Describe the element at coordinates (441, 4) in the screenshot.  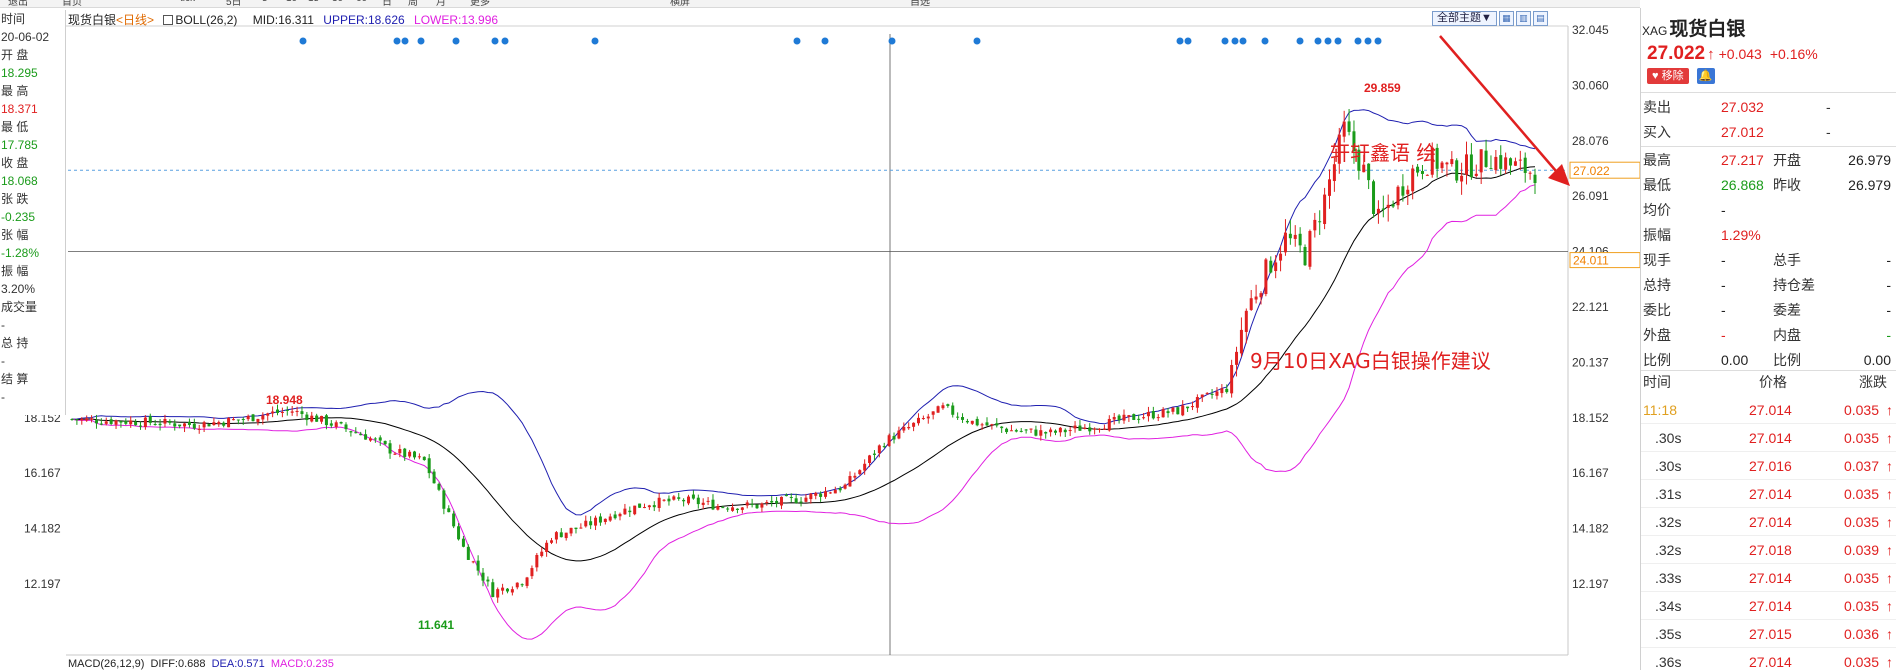
I see `toolbar-item: 月` at that location.